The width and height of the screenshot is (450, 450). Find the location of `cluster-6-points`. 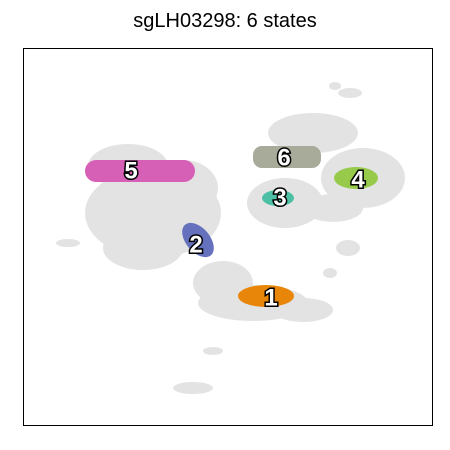

cluster-6-points is located at coordinates (287, 157).